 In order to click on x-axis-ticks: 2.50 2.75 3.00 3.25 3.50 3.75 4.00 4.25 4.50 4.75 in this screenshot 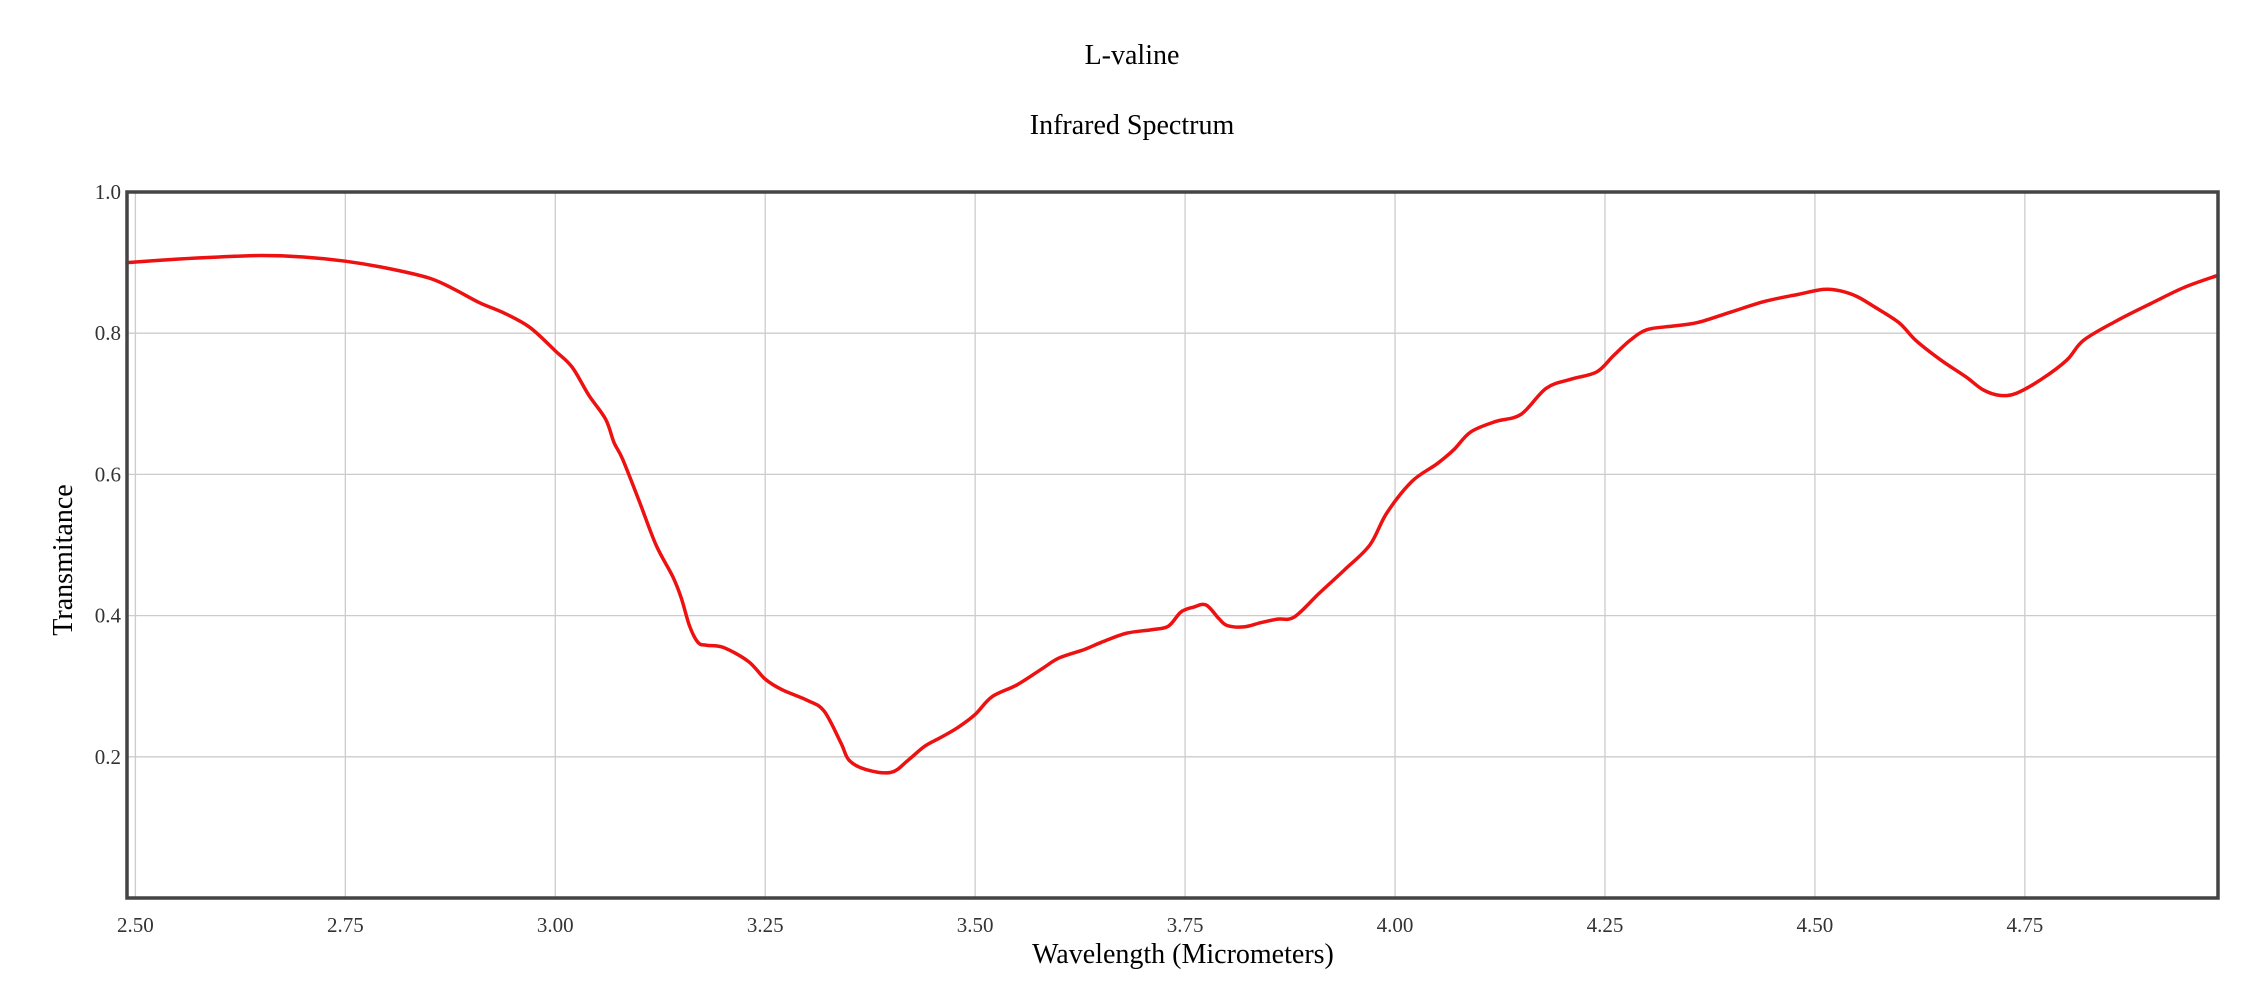, I will do `click(1080, 925)`.